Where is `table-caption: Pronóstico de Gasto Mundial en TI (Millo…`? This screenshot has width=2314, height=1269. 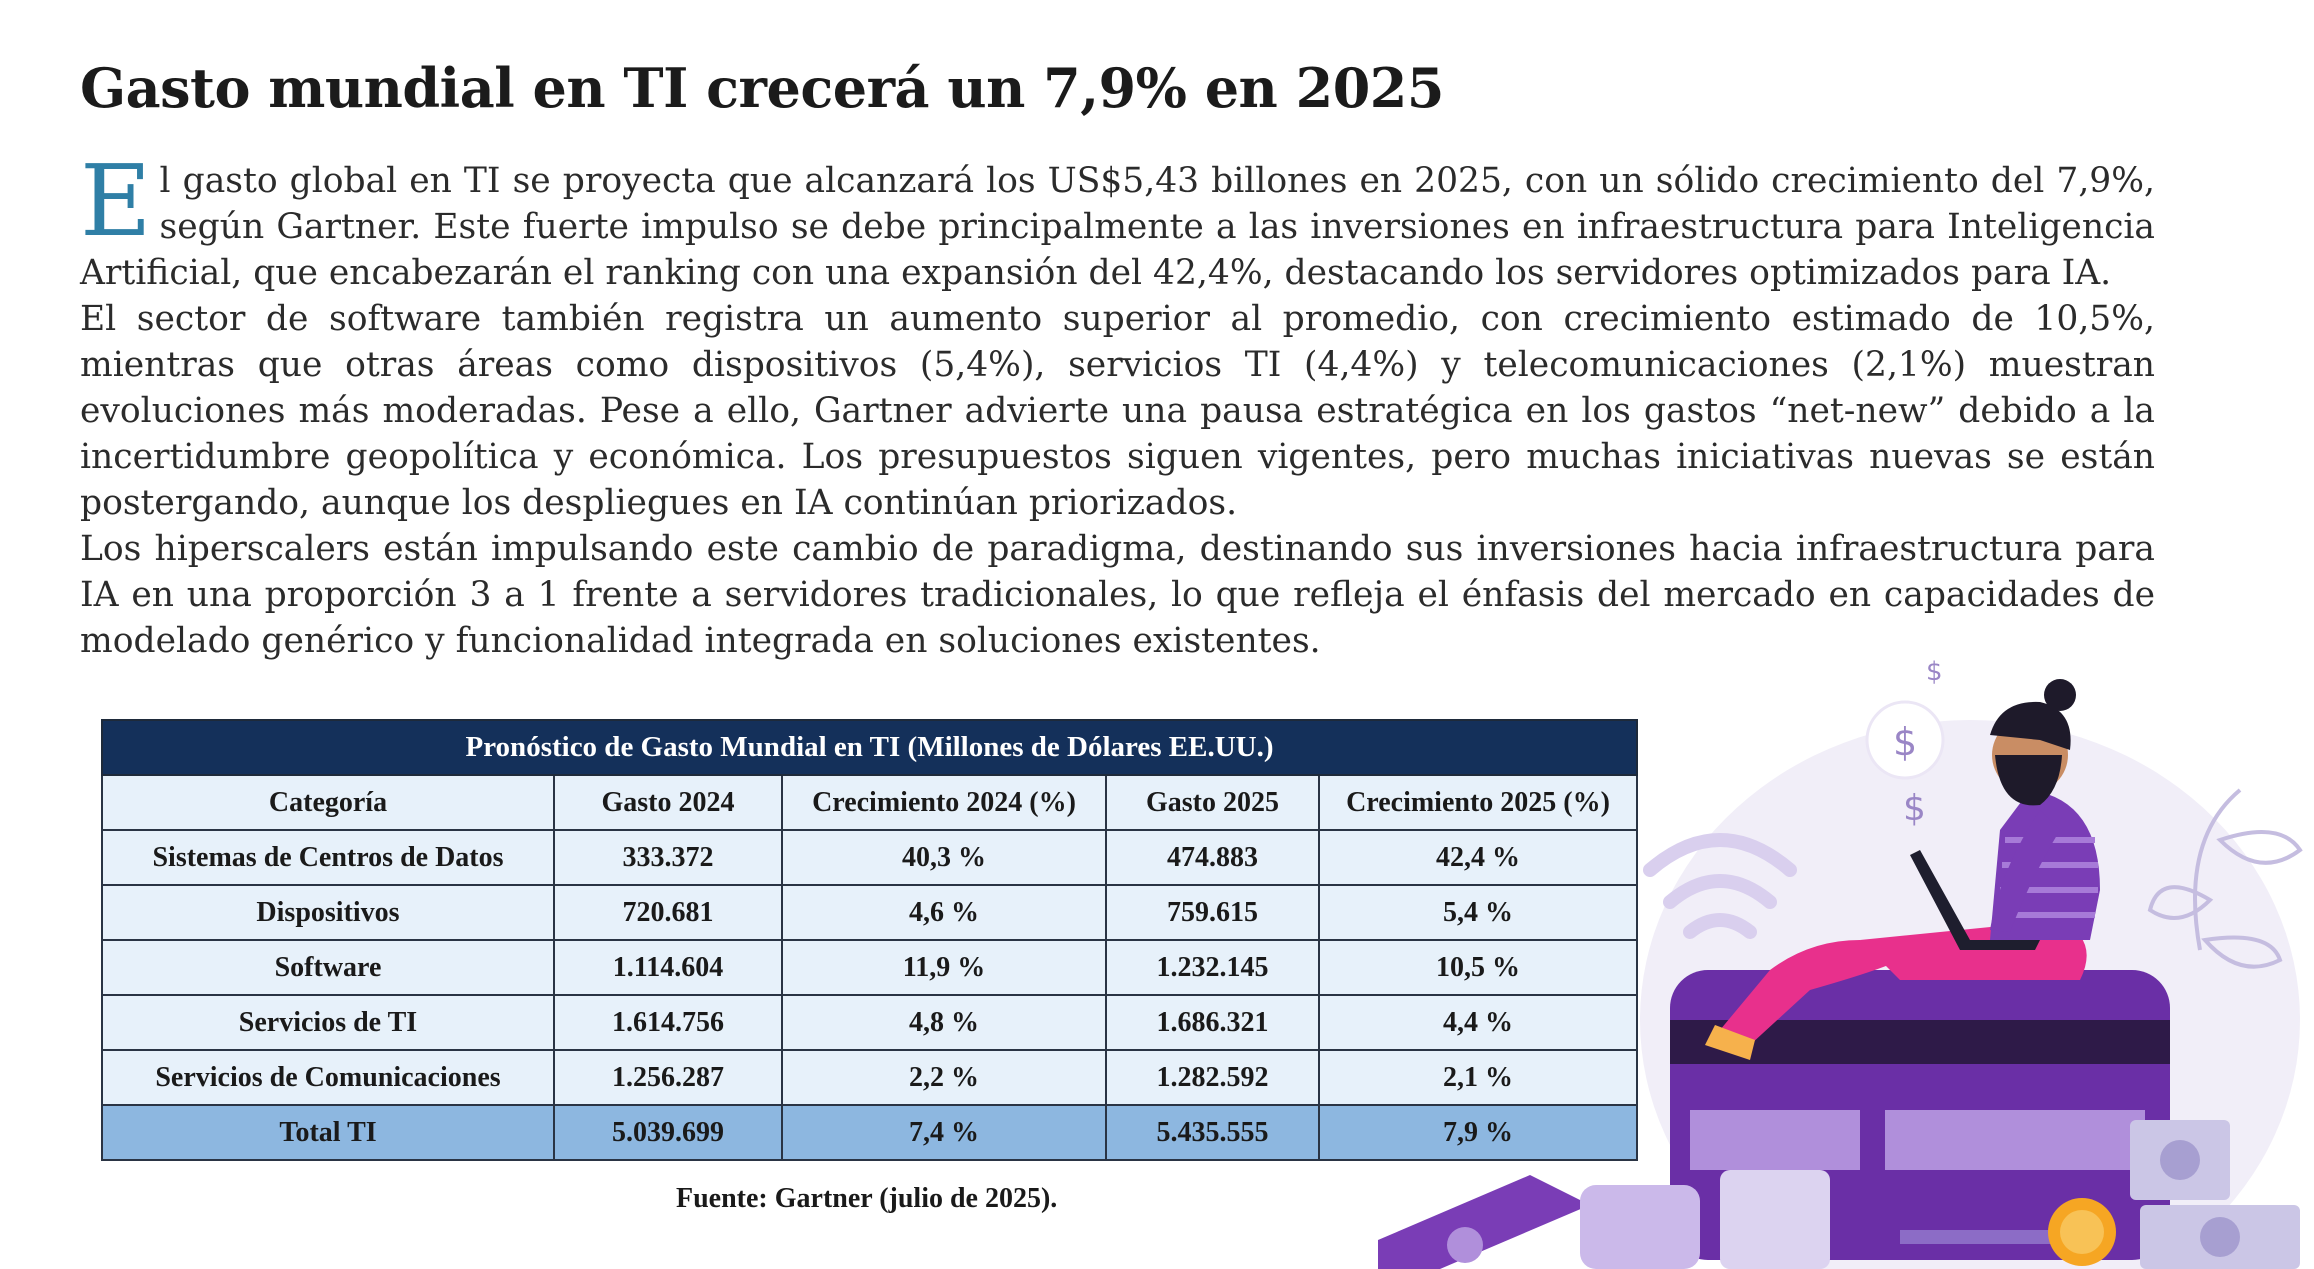
table-caption: Pronóstico de Gasto Mundial en TI (Millo… is located at coordinates (869, 747).